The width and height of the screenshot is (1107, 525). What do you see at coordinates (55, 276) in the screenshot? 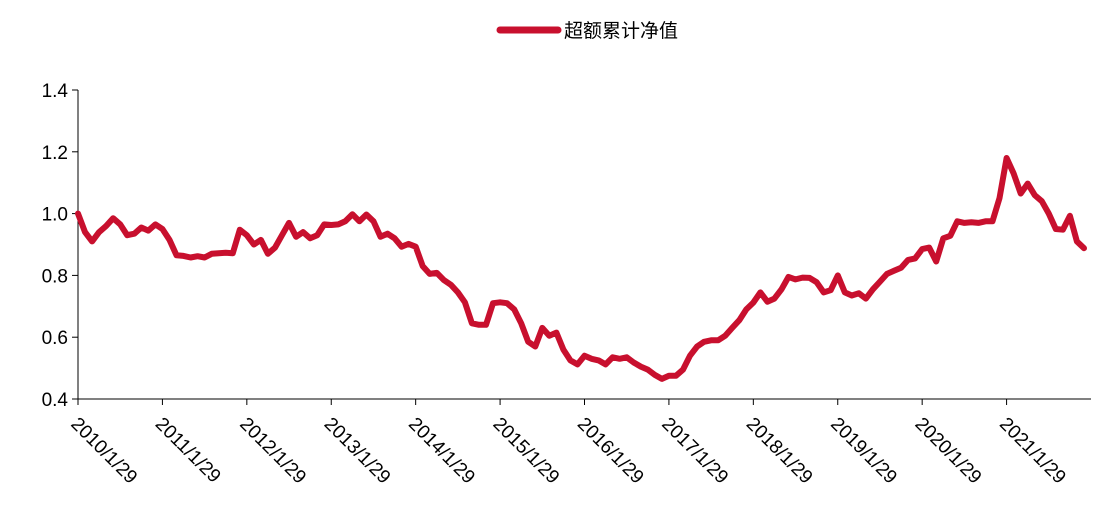
I see `y-tick-label: 0.8` at bounding box center [55, 276].